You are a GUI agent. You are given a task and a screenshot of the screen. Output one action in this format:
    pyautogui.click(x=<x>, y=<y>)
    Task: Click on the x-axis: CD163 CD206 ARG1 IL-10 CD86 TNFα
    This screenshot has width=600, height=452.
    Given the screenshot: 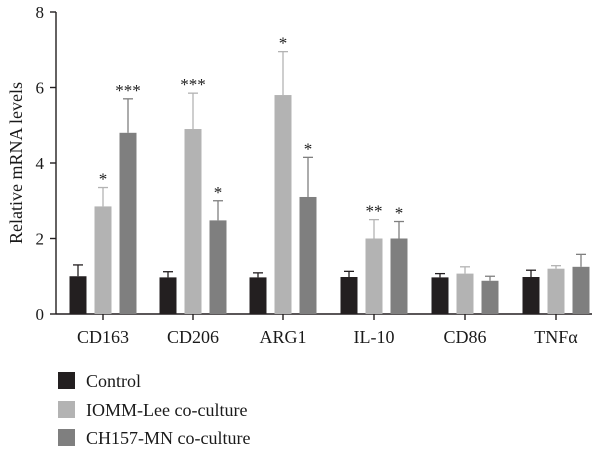 What is the action you would take?
    pyautogui.click(x=324, y=330)
    